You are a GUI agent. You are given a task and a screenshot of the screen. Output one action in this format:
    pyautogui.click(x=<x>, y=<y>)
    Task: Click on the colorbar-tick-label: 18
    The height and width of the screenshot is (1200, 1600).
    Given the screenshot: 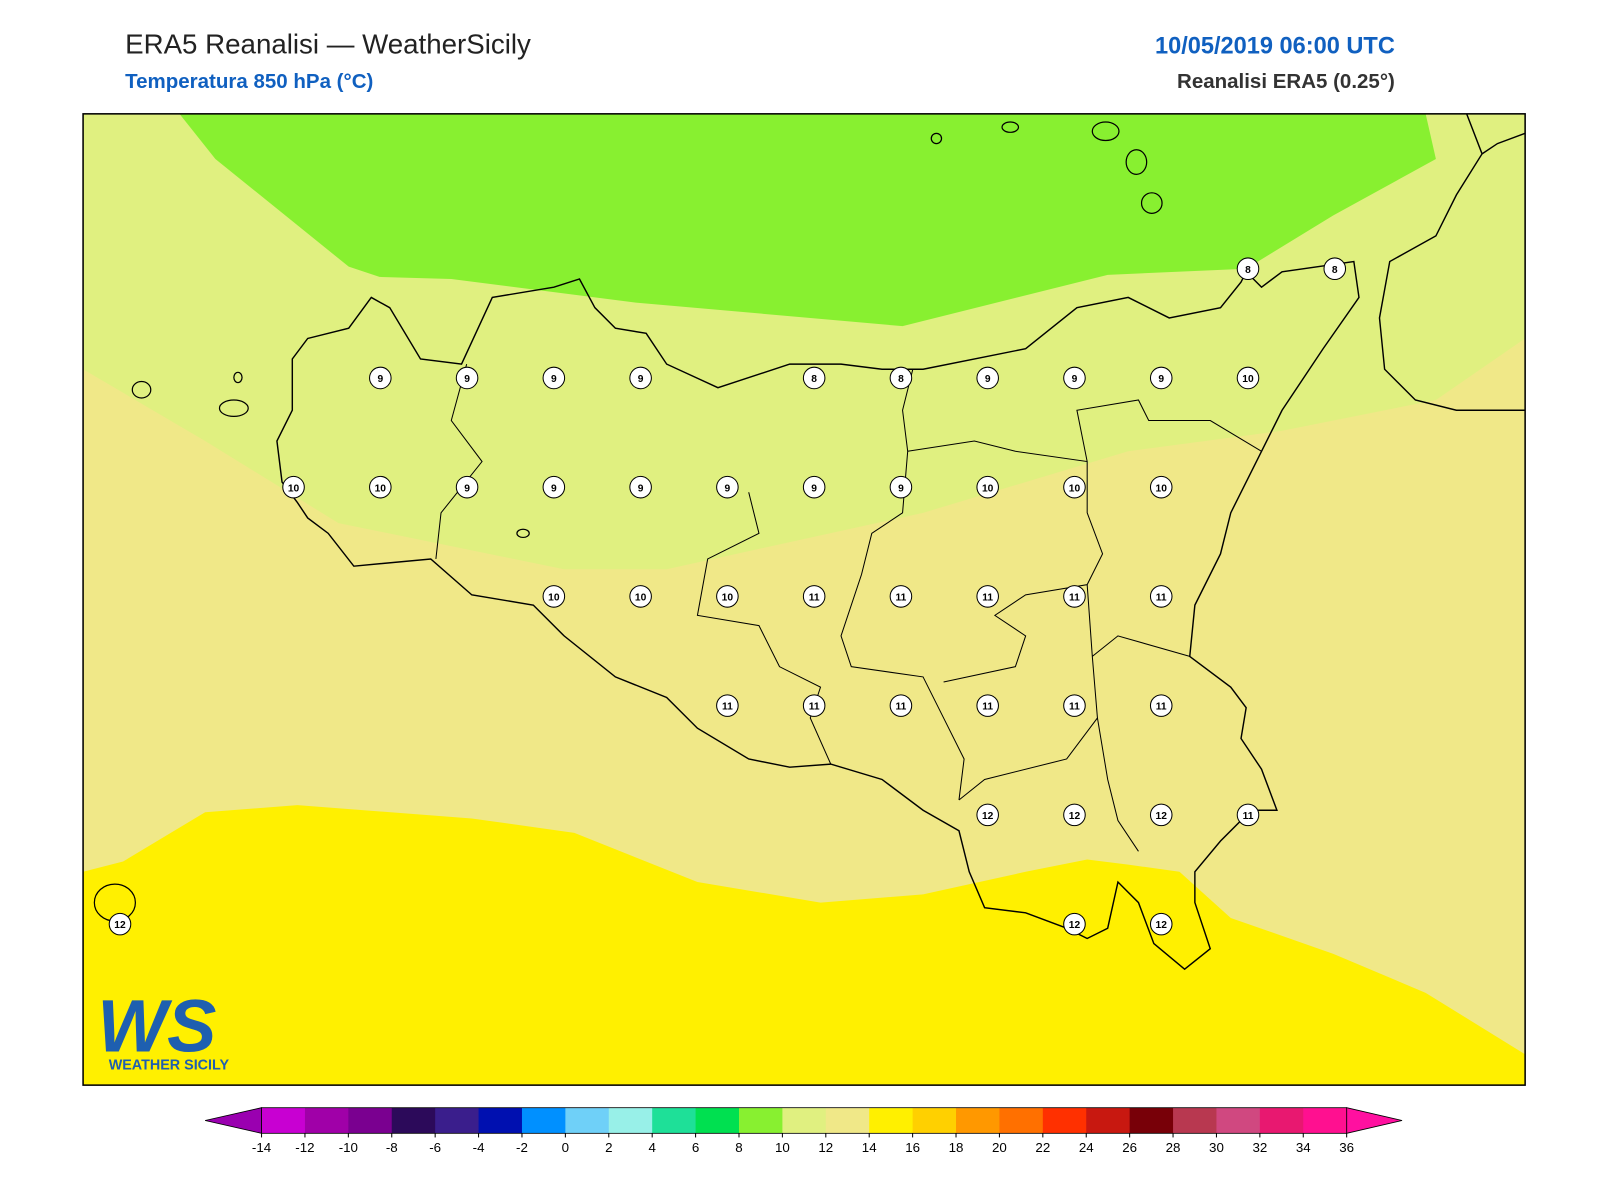 What is the action you would take?
    pyautogui.click(x=956, y=1147)
    